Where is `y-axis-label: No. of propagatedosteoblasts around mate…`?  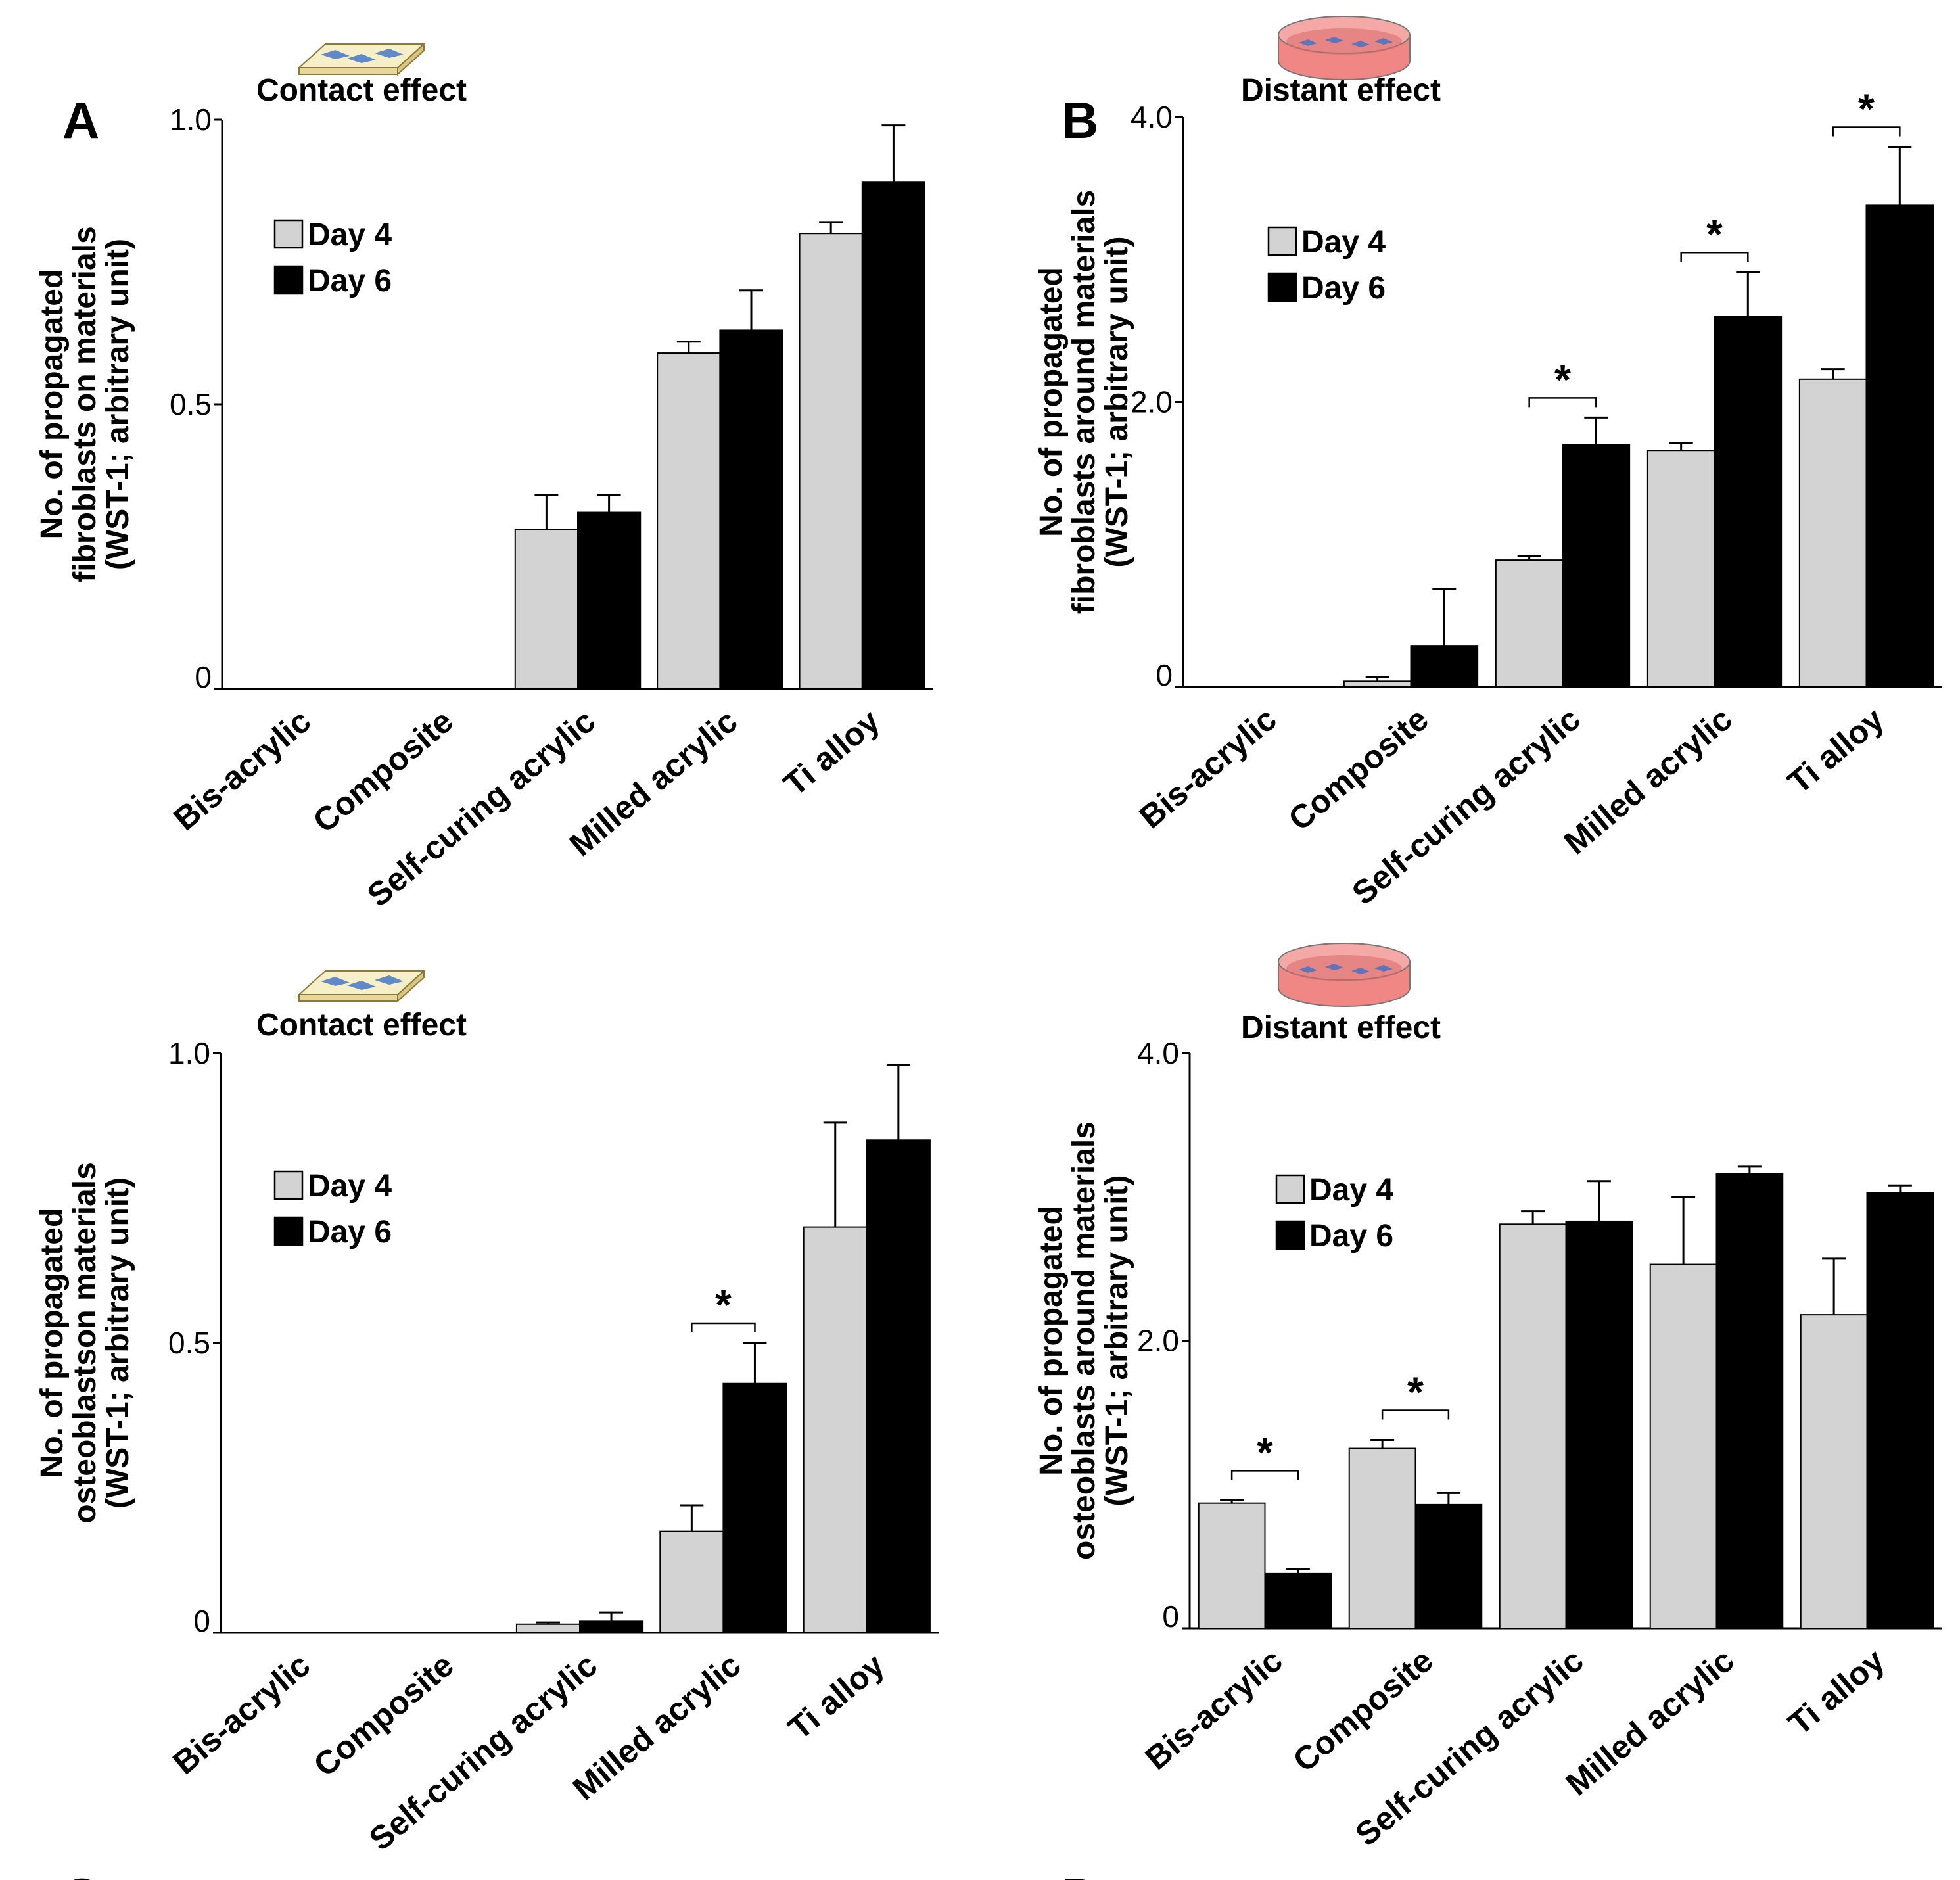
y-axis-label: No. of propagatedosteoblasts around mate… is located at coordinates (1084, 1340).